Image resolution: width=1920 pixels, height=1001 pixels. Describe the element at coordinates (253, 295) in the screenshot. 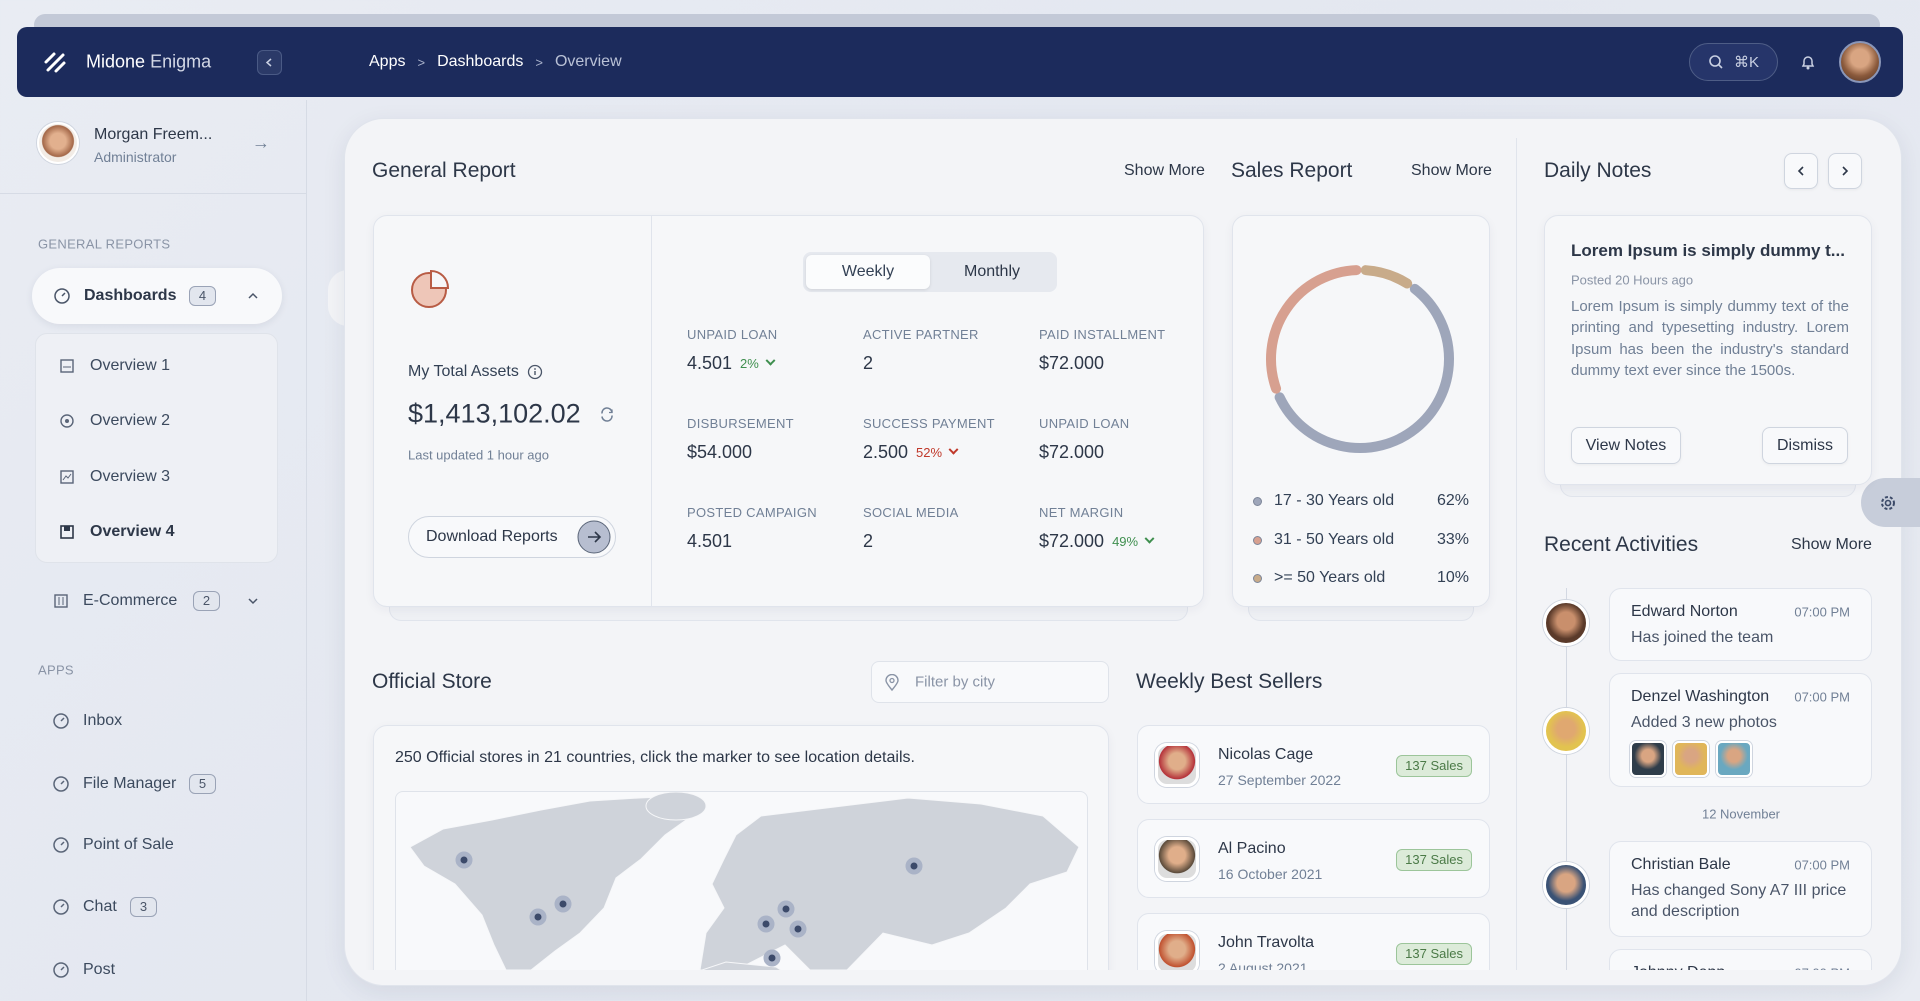

I see `chevron-up` at that location.